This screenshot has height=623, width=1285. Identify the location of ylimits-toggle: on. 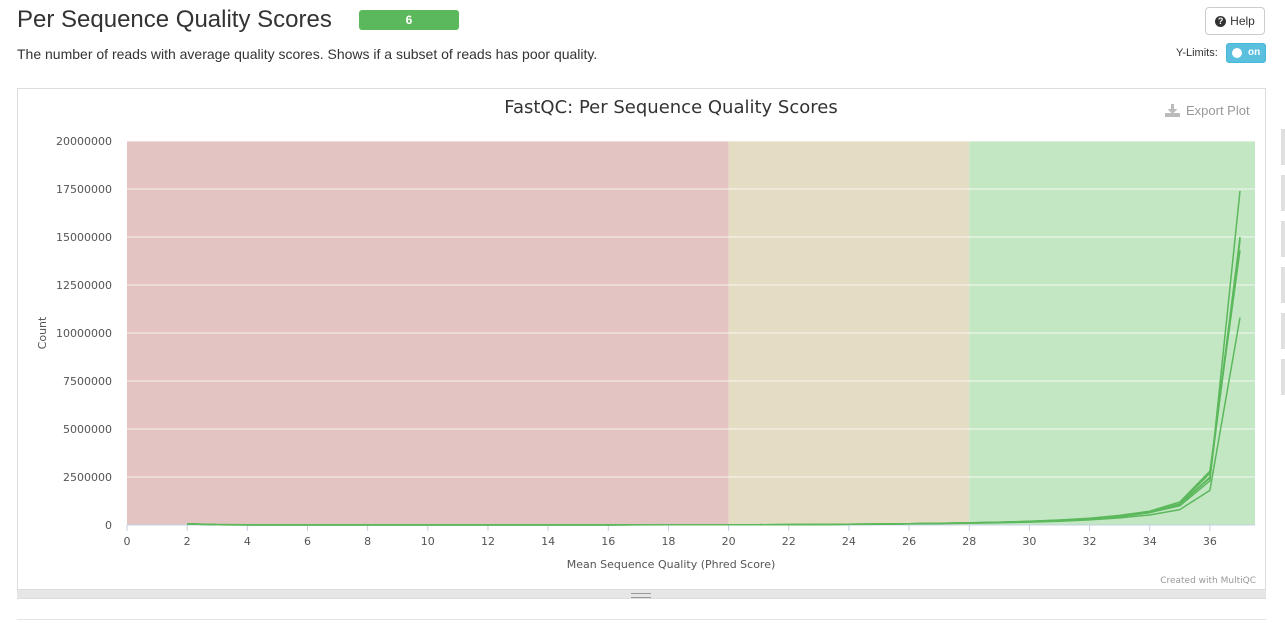
(1246, 53).